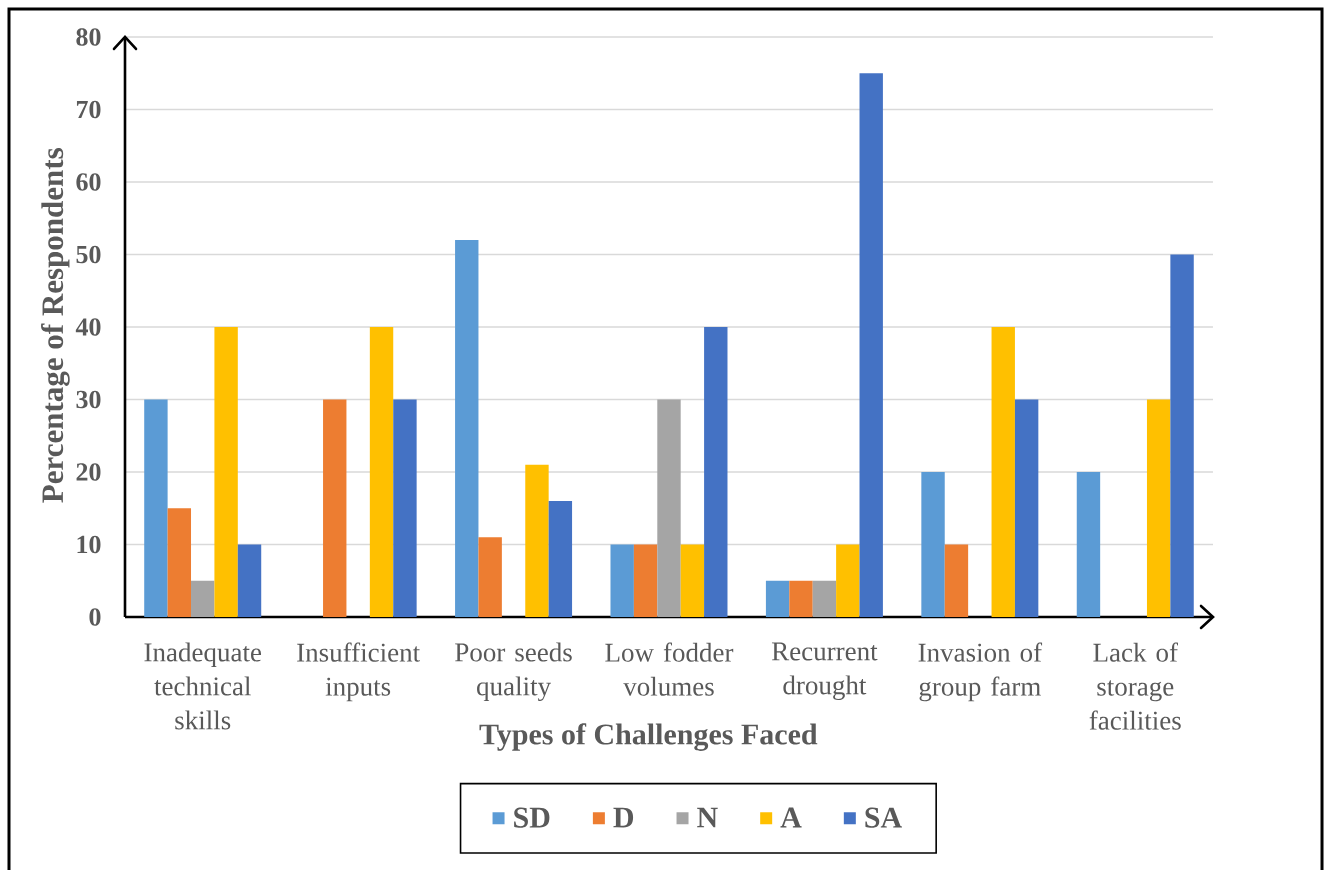 This screenshot has height=870, width=1329. I want to click on x-tick-label: Low fodder volumes, so click(669, 669).